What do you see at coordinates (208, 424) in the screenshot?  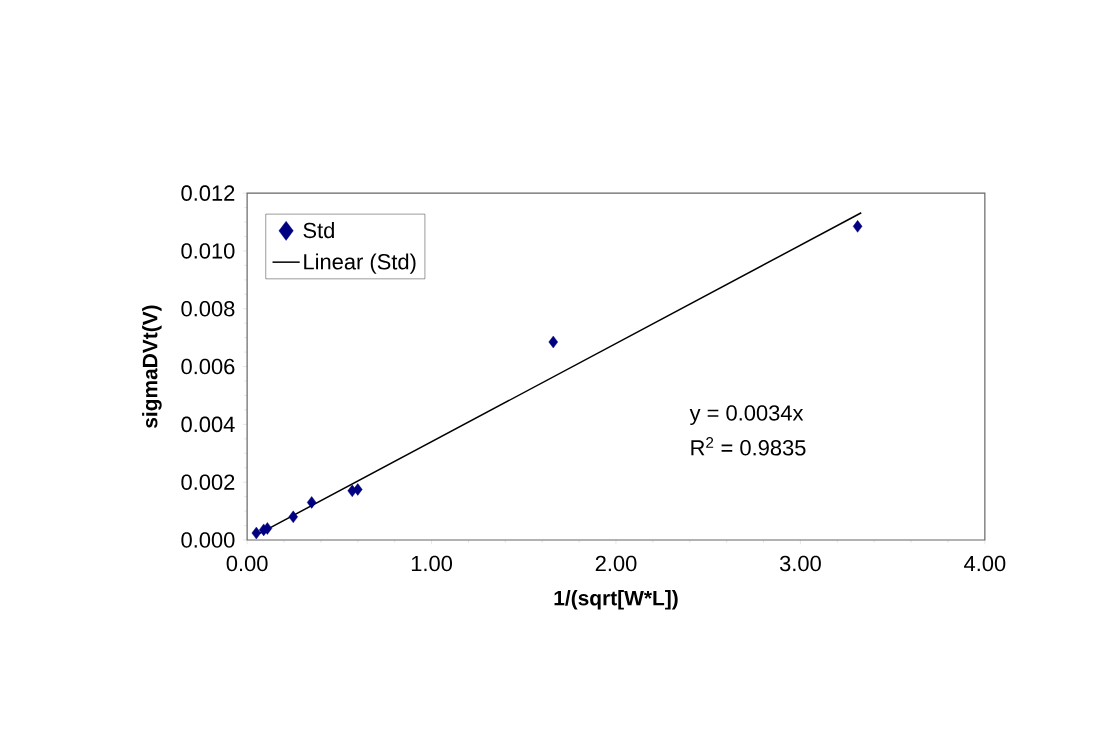 I see `y-tick-label: 0.004` at bounding box center [208, 424].